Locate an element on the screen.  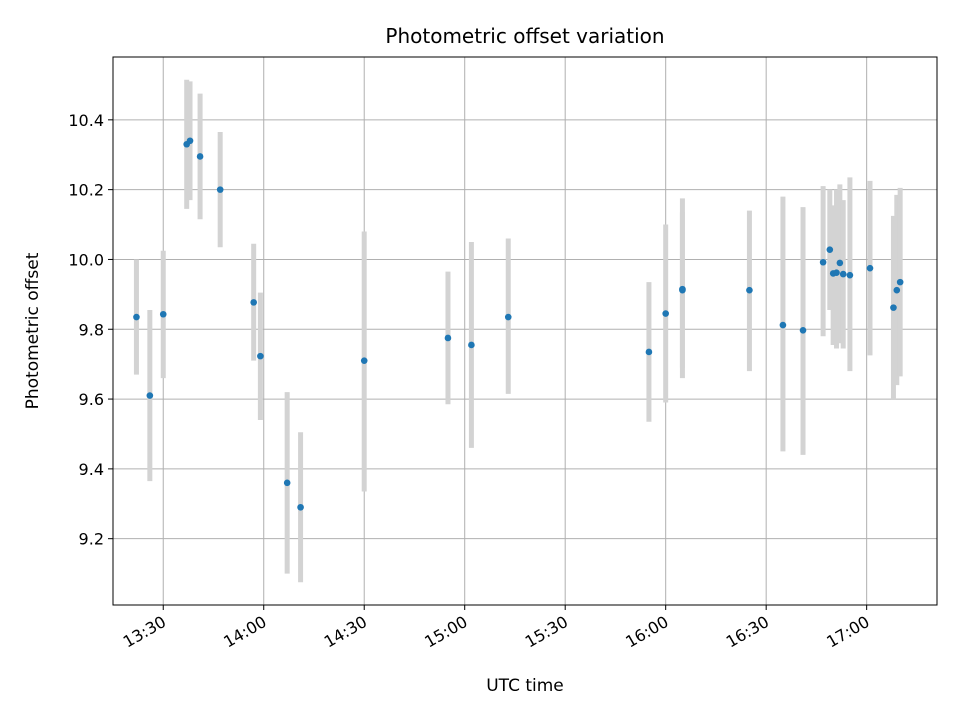
y-tick-label: 10.4 is located at coordinates (86, 120).